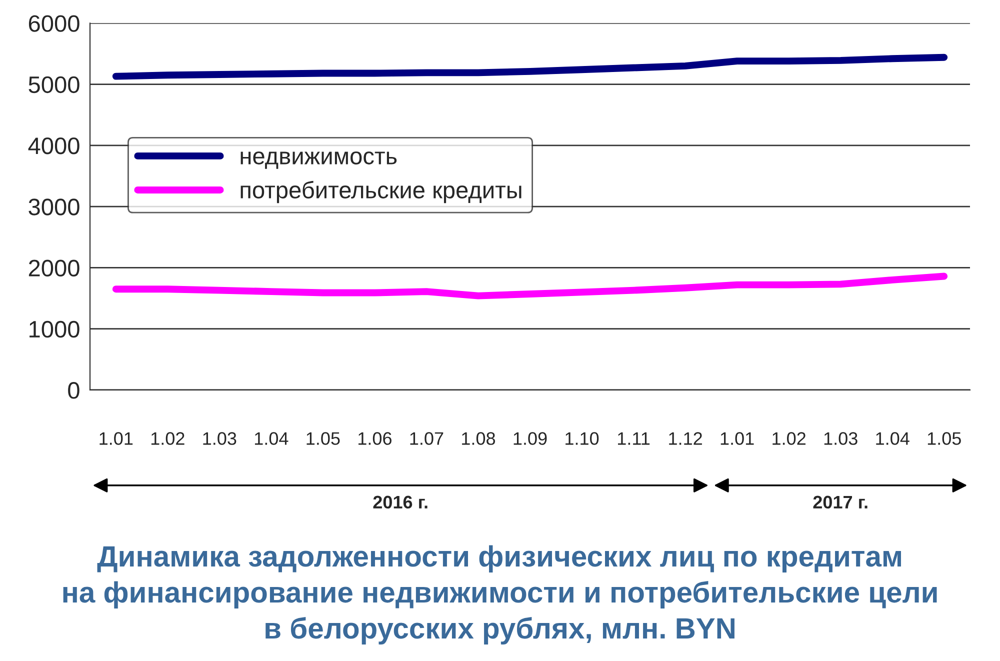 The height and width of the screenshot is (661, 1000). I want to click on x-tick-label: 1.10, so click(582, 438).